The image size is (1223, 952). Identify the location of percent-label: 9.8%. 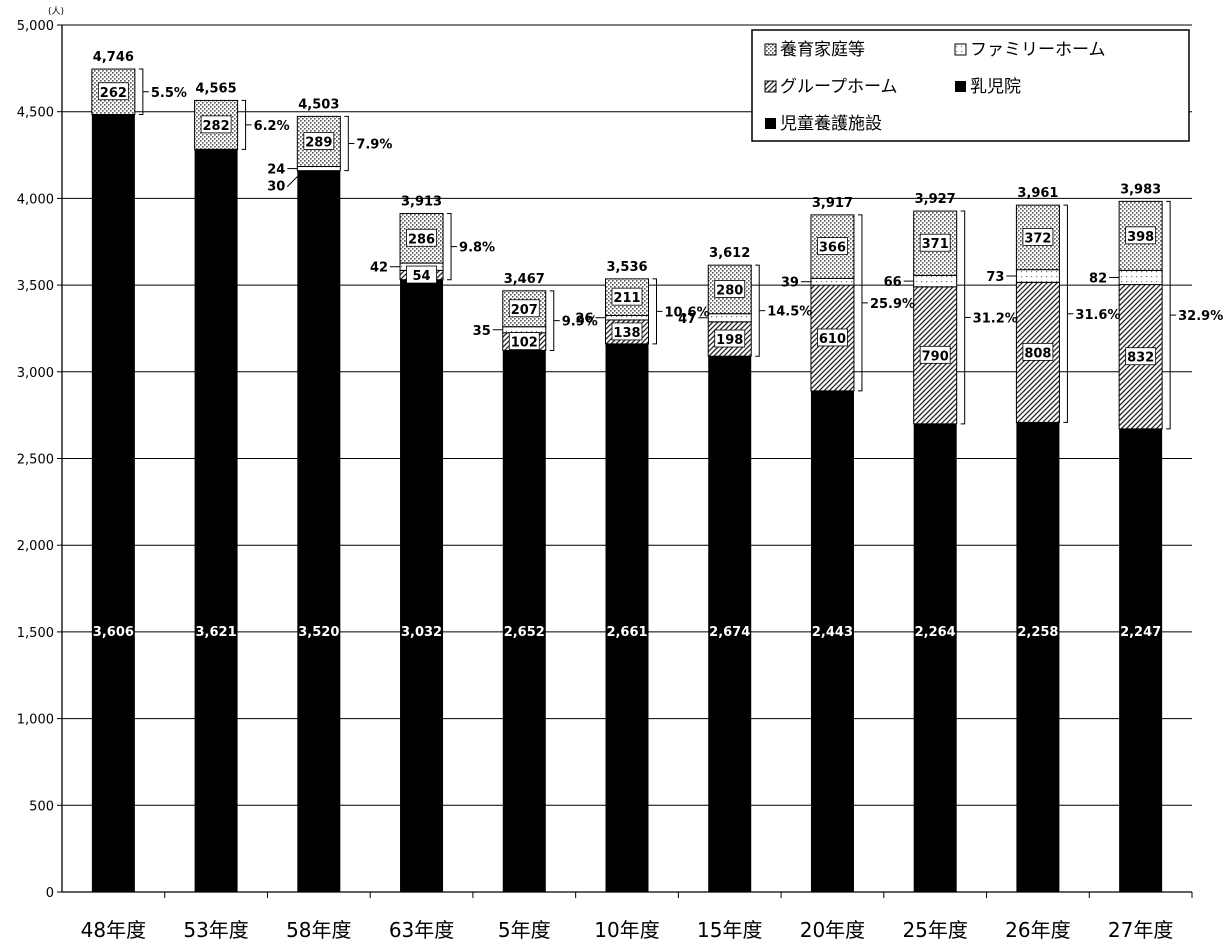
(477, 248).